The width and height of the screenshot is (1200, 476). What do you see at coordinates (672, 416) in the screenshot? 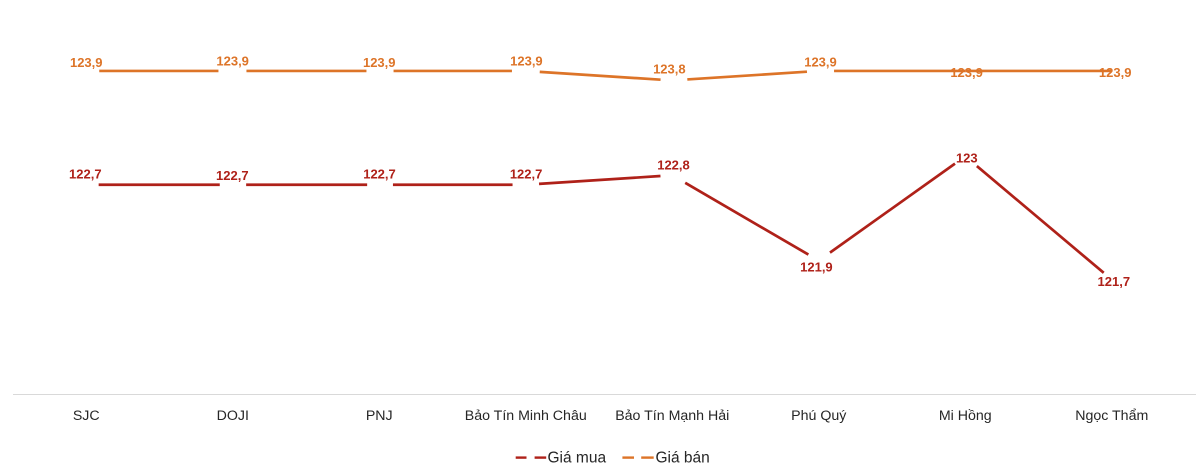
I see `svg-text: Bảo Tín Mạnh Hải` at bounding box center [672, 416].